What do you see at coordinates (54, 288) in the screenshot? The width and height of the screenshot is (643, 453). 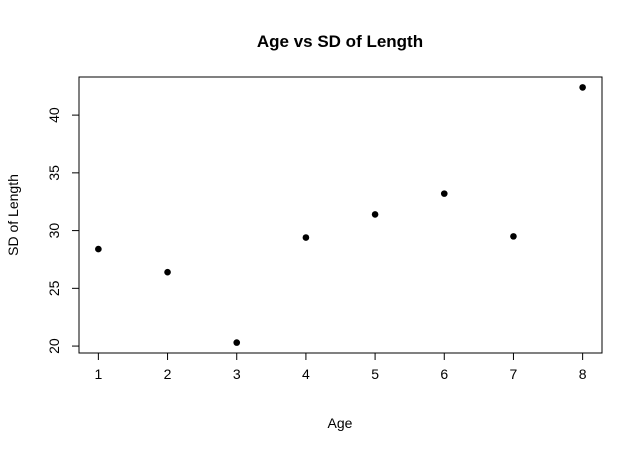 I see `y-tick-label: 25` at bounding box center [54, 288].